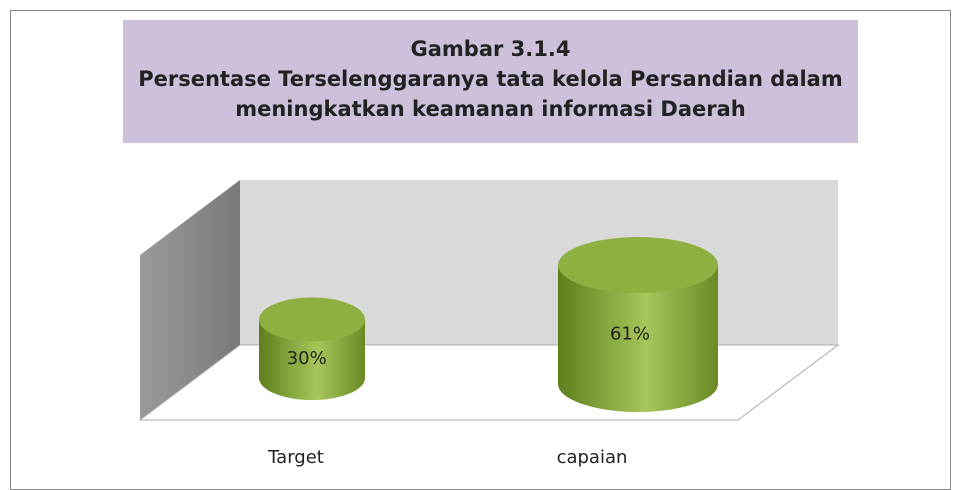 This screenshot has width=963, height=490. What do you see at coordinates (630, 334) in the screenshot?
I see `data-label: 61%` at bounding box center [630, 334].